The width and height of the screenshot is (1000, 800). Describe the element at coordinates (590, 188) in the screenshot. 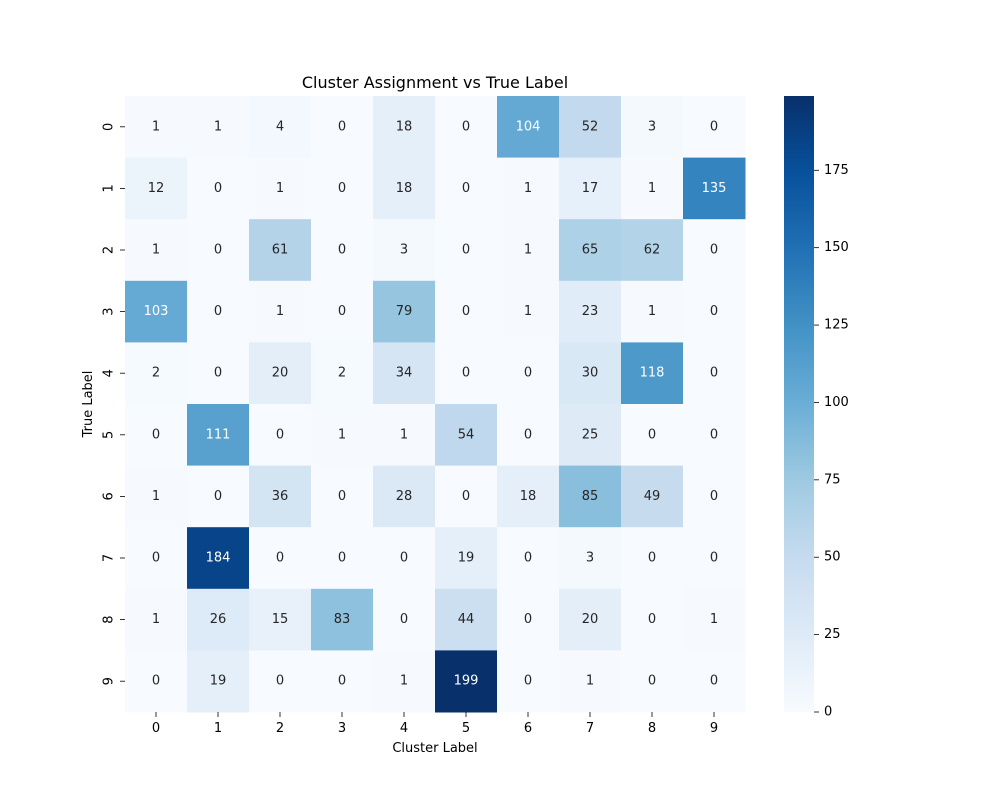

I see `heatmap-cell-label: 17` at that location.